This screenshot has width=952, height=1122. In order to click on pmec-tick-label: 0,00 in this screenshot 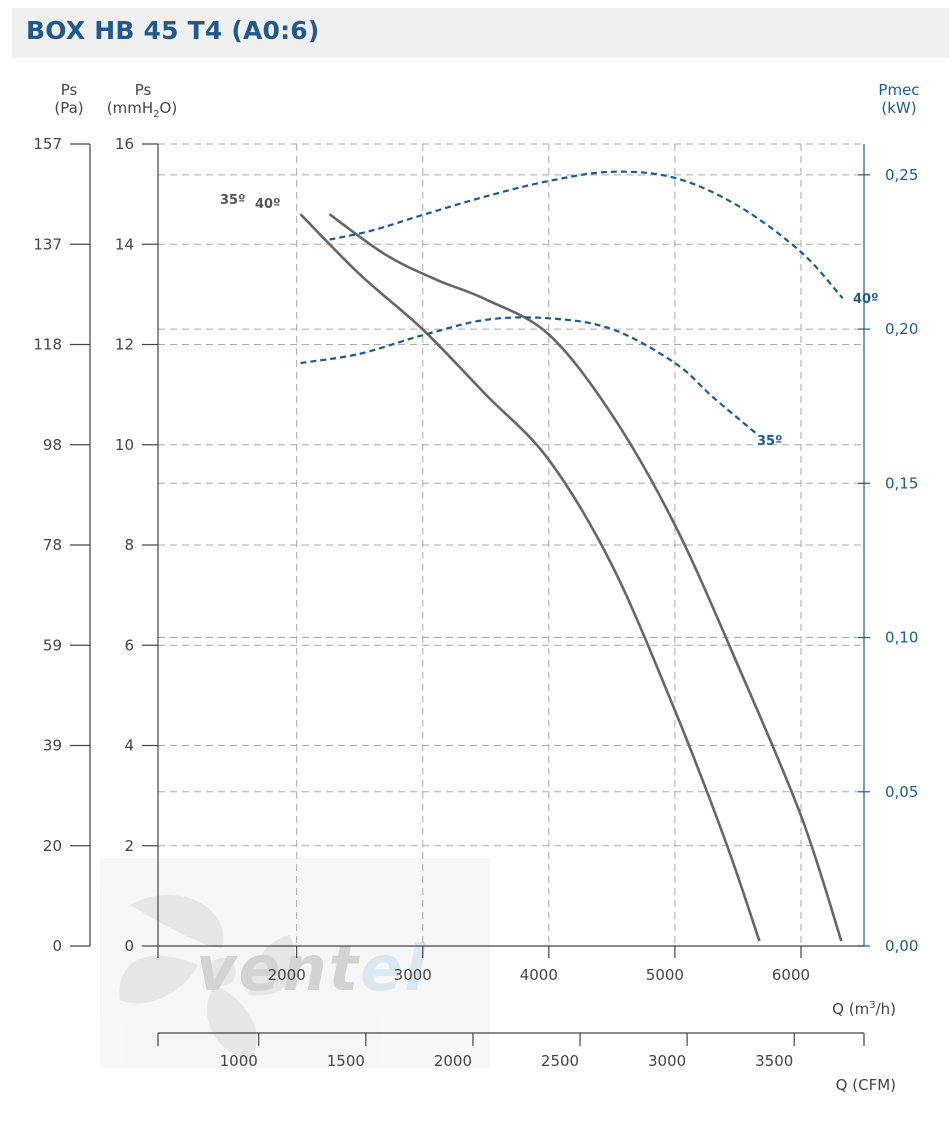, I will do `click(901, 946)`.